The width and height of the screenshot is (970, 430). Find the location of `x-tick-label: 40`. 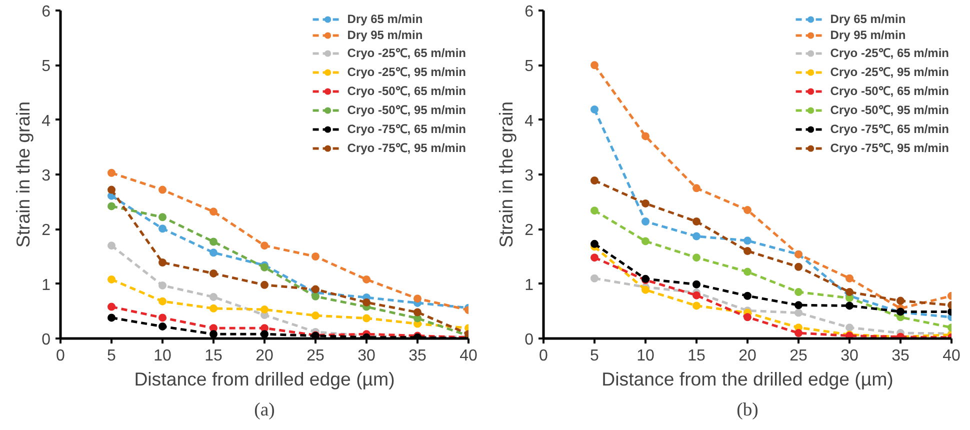

x-tick-label: 40 is located at coordinates (951, 356).